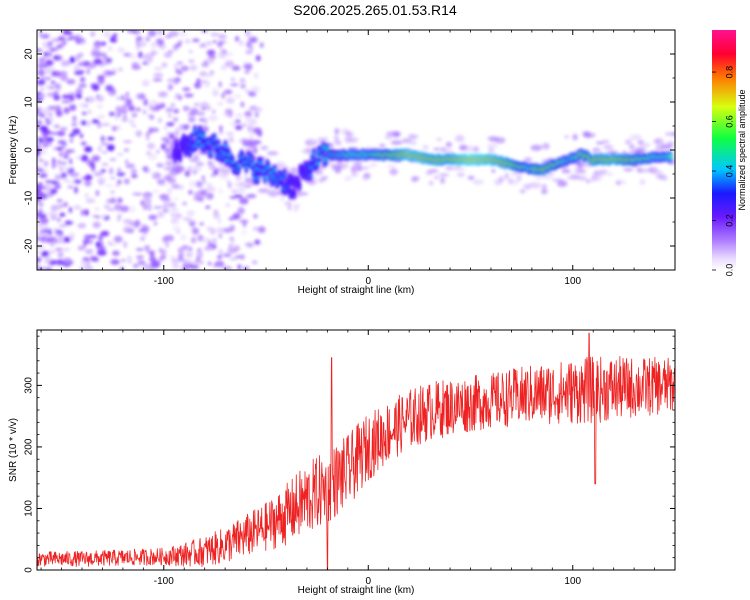 This screenshot has height=600, width=750. I want to click on y-tick-label: 100, so click(29, 508).